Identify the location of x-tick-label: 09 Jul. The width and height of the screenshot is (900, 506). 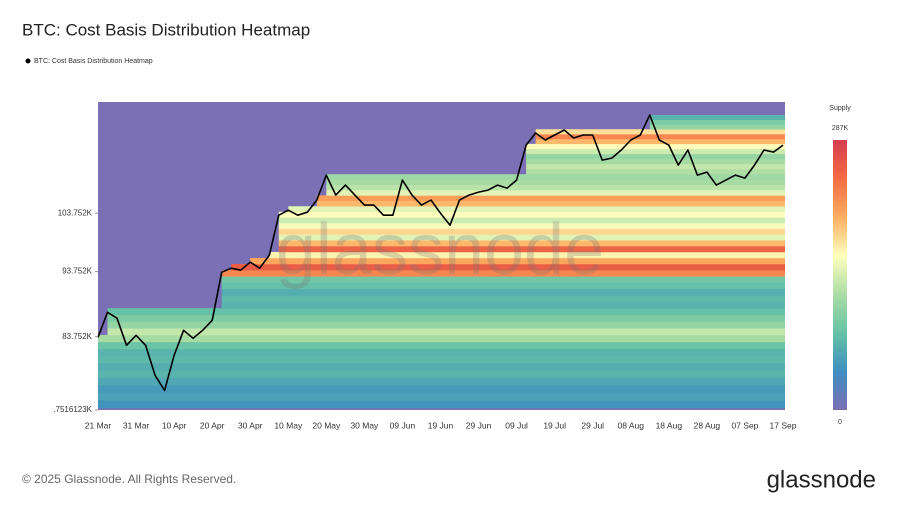
(516, 425).